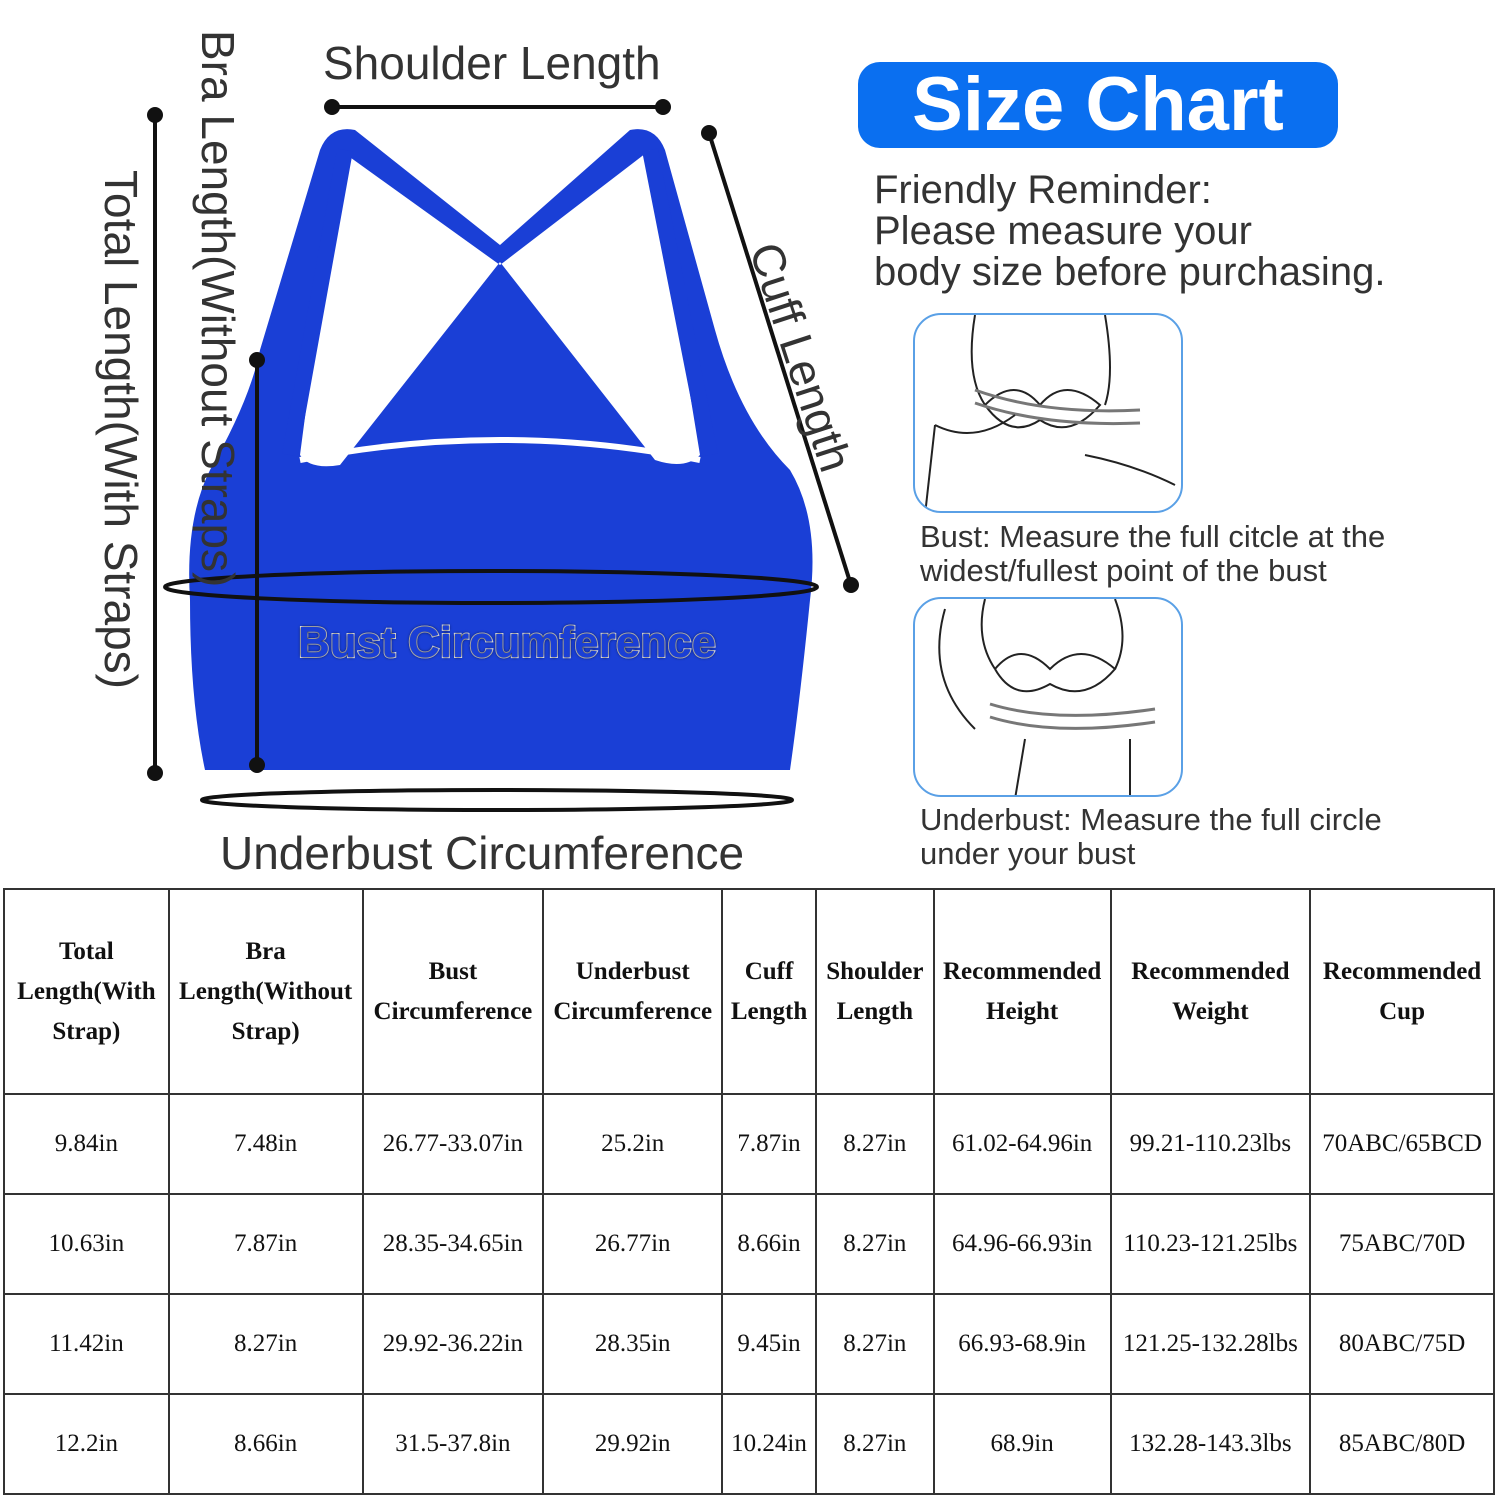 Image resolution: width=1500 pixels, height=1500 pixels. What do you see at coordinates (769, 1444) in the screenshot?
I see `table-cell: 10.24in` at bounding box center [769, 1444].